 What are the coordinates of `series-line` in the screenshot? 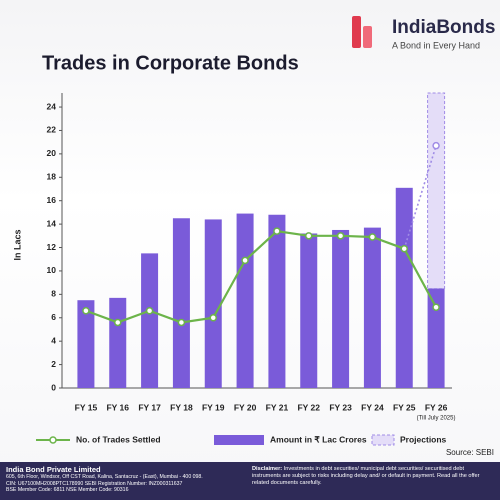 It's located at (261, 276).